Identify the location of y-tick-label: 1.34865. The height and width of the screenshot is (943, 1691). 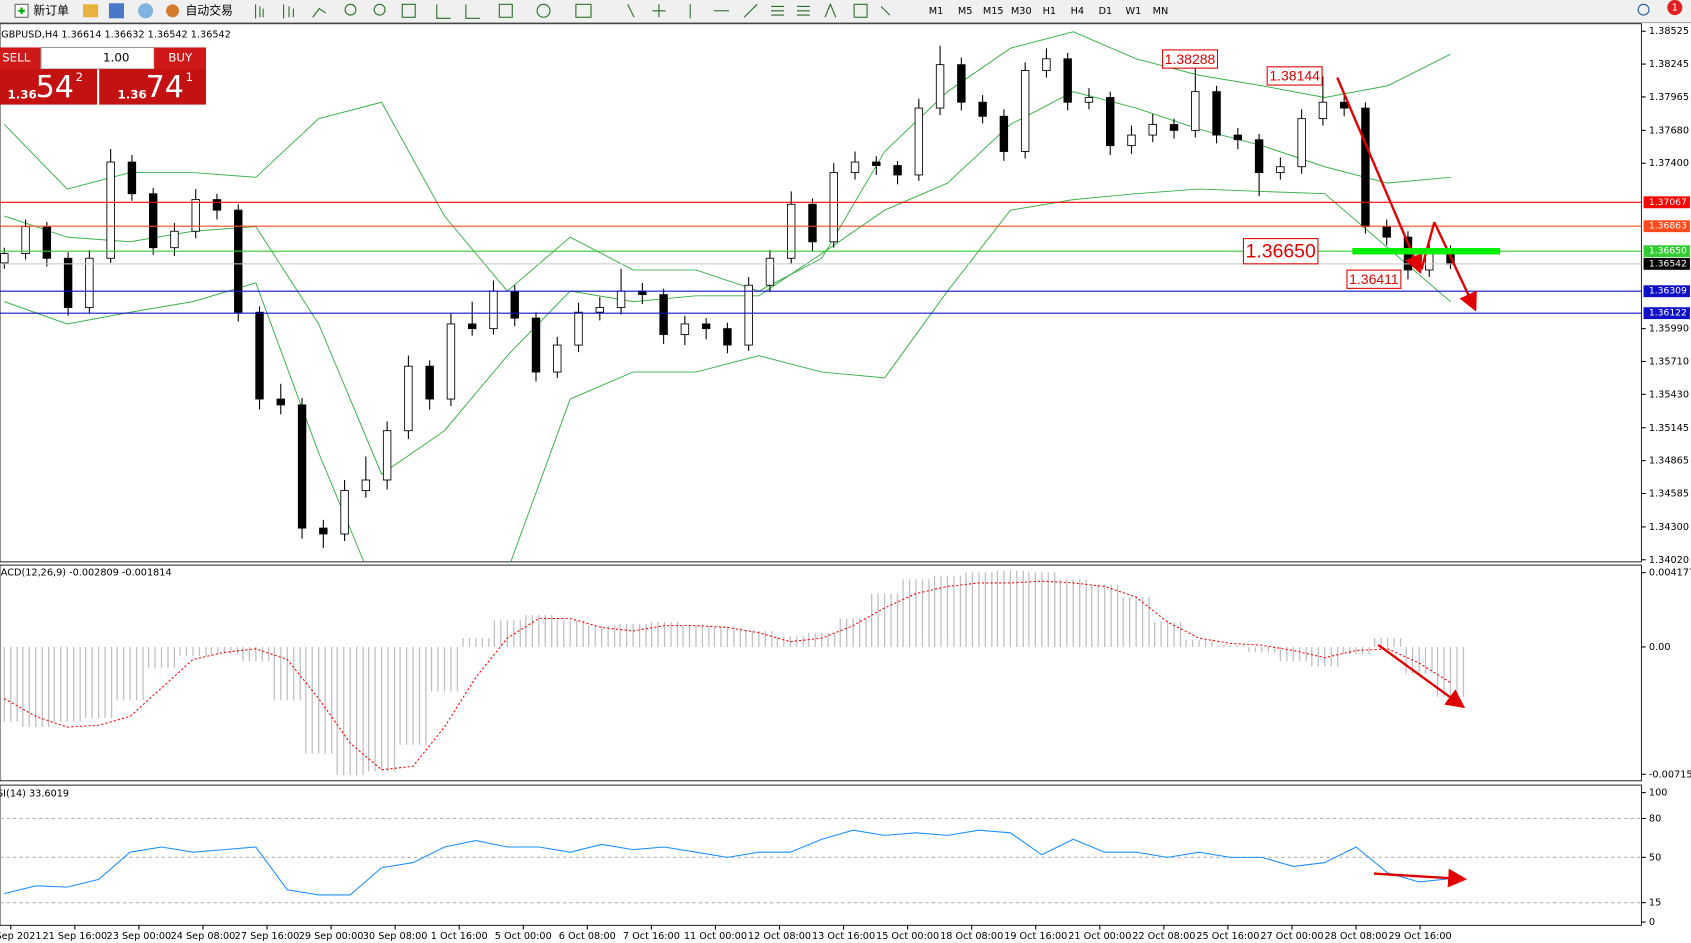
(1669, 461).